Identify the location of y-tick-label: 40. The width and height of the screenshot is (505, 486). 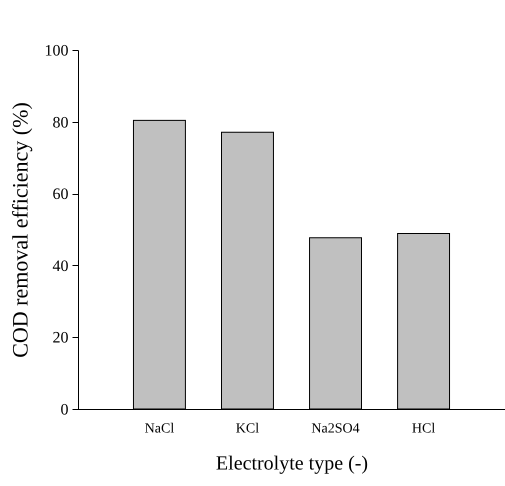
(60, 266).